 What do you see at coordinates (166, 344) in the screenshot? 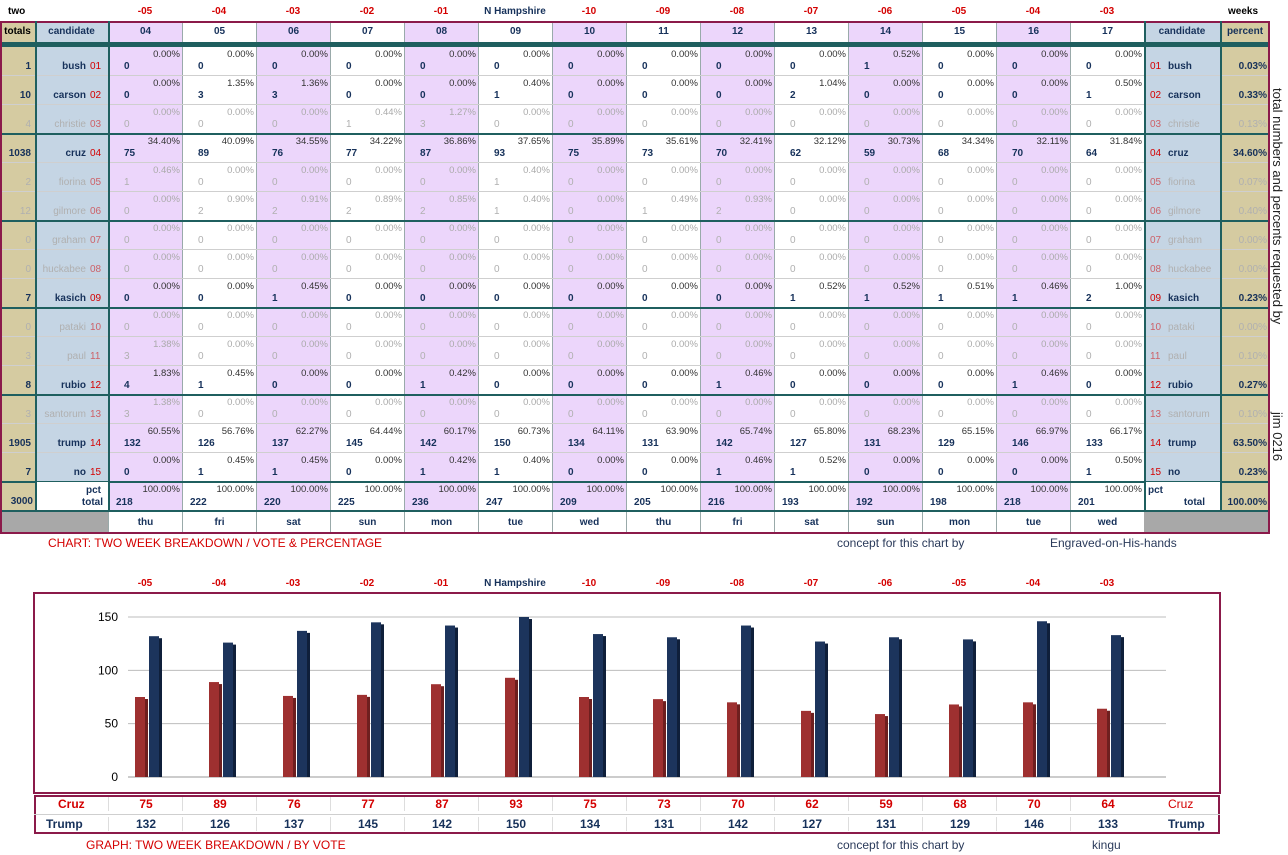
I see `pct-cell: 1.38%` at bounding box center [166, 344].